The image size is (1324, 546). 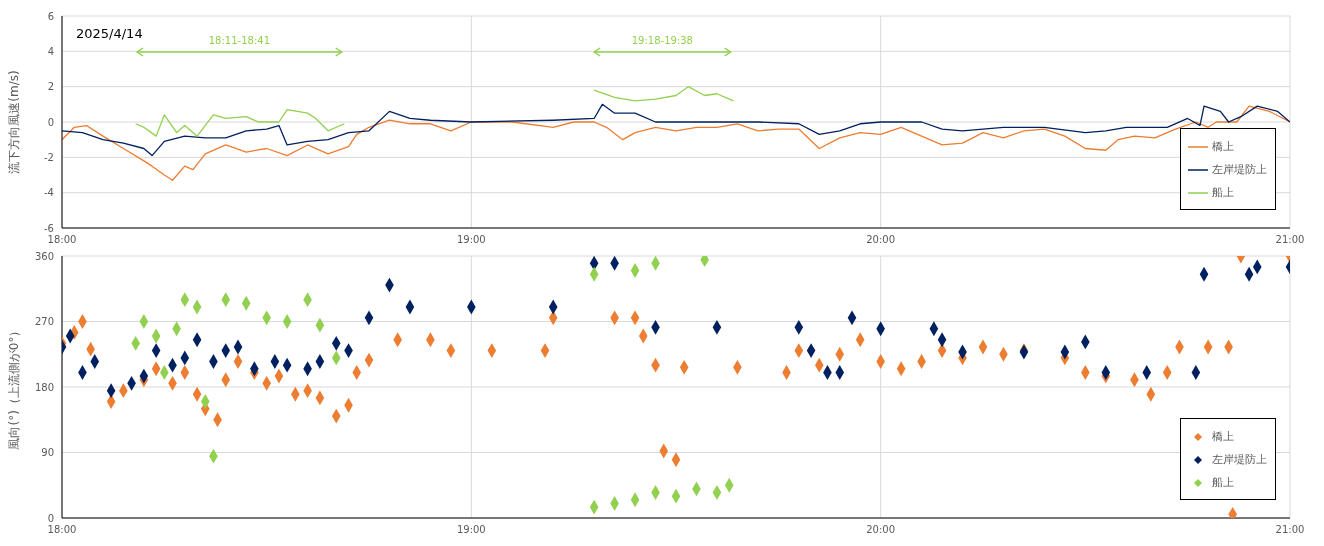 What do you see at coordinates (50, 87) in the screenshot?
I see `y-tick-label: 2` at bounding box center [50, 87].